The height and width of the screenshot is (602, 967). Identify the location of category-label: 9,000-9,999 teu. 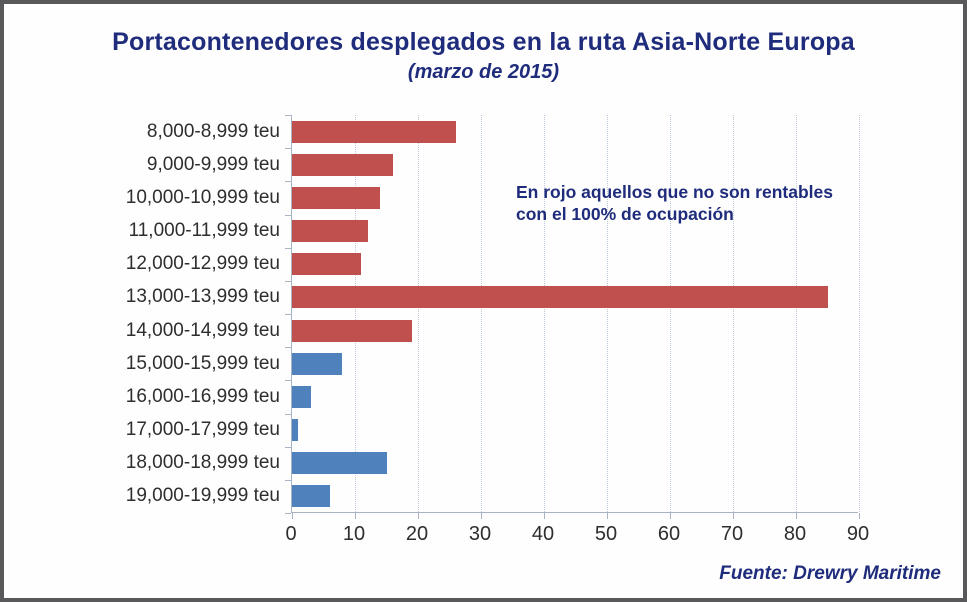
(213, 164).